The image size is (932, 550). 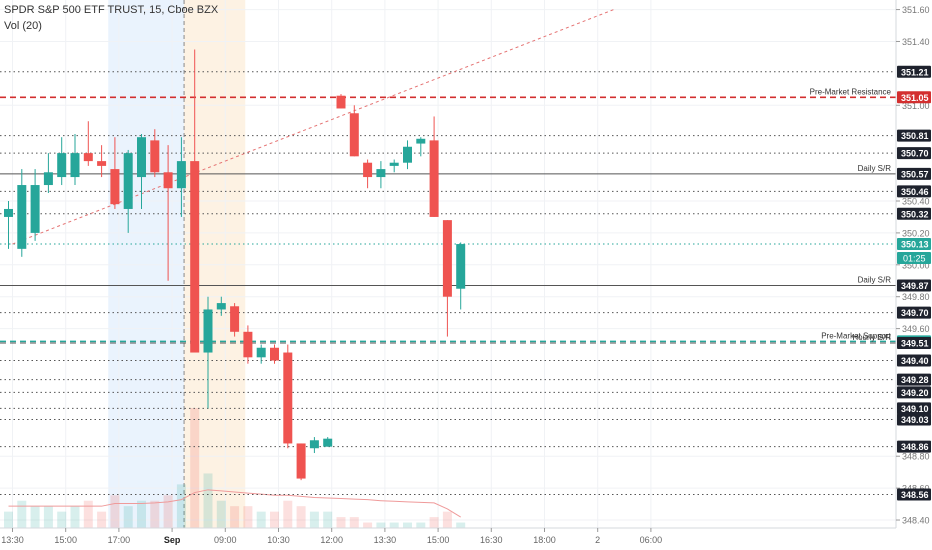 I want to click on symbol-title: SPDR S&P 500 ETF TRUST, 15, Cboe BZX, so click(x=111, y=10).